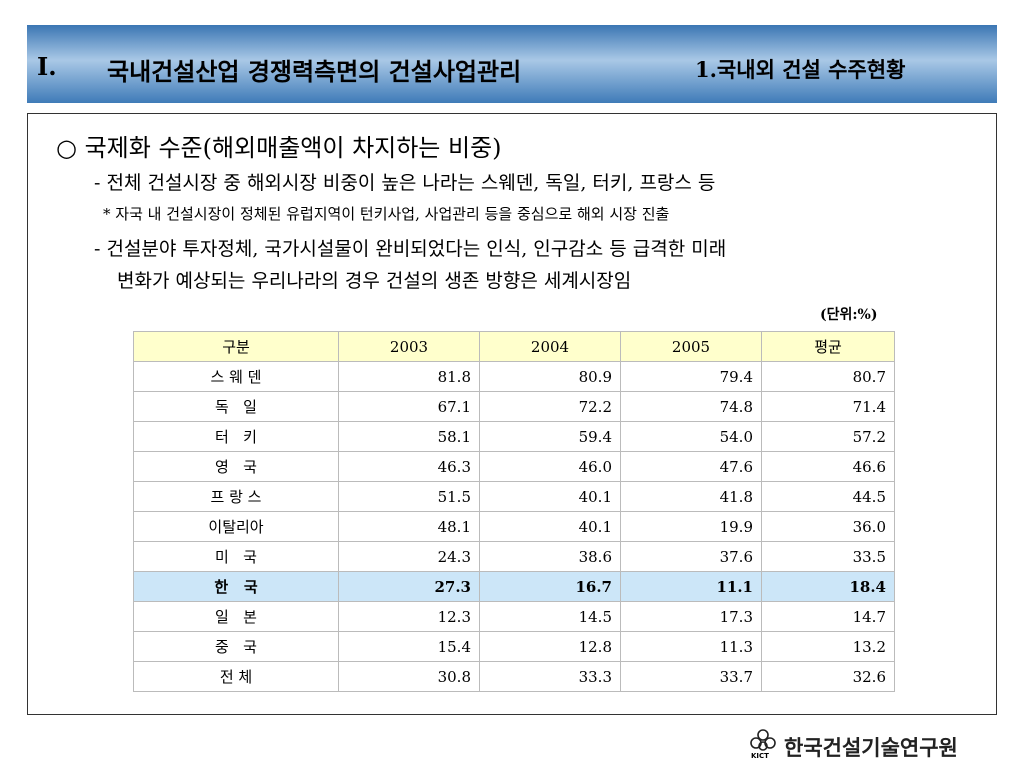  Describe the element at coordinates (828, 526) in the screenshot. I see `cell: 36.0` at that location.